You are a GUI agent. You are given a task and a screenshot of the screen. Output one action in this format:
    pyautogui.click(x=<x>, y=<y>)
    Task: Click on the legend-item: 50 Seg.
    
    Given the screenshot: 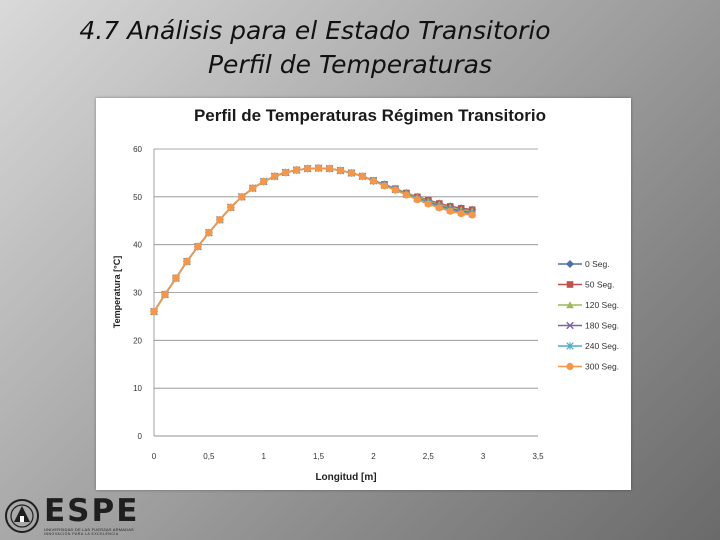 What is the action you would take?
    pyautogui.click(x=586, y=285)
    